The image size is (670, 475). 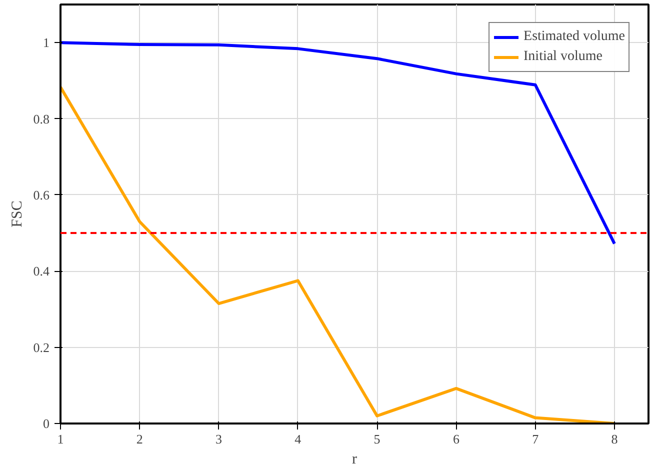 What do you see at coordinates (614, 439) in the screenshot?
I see `x-tick-label: 8` at bounding box center [614, 439].